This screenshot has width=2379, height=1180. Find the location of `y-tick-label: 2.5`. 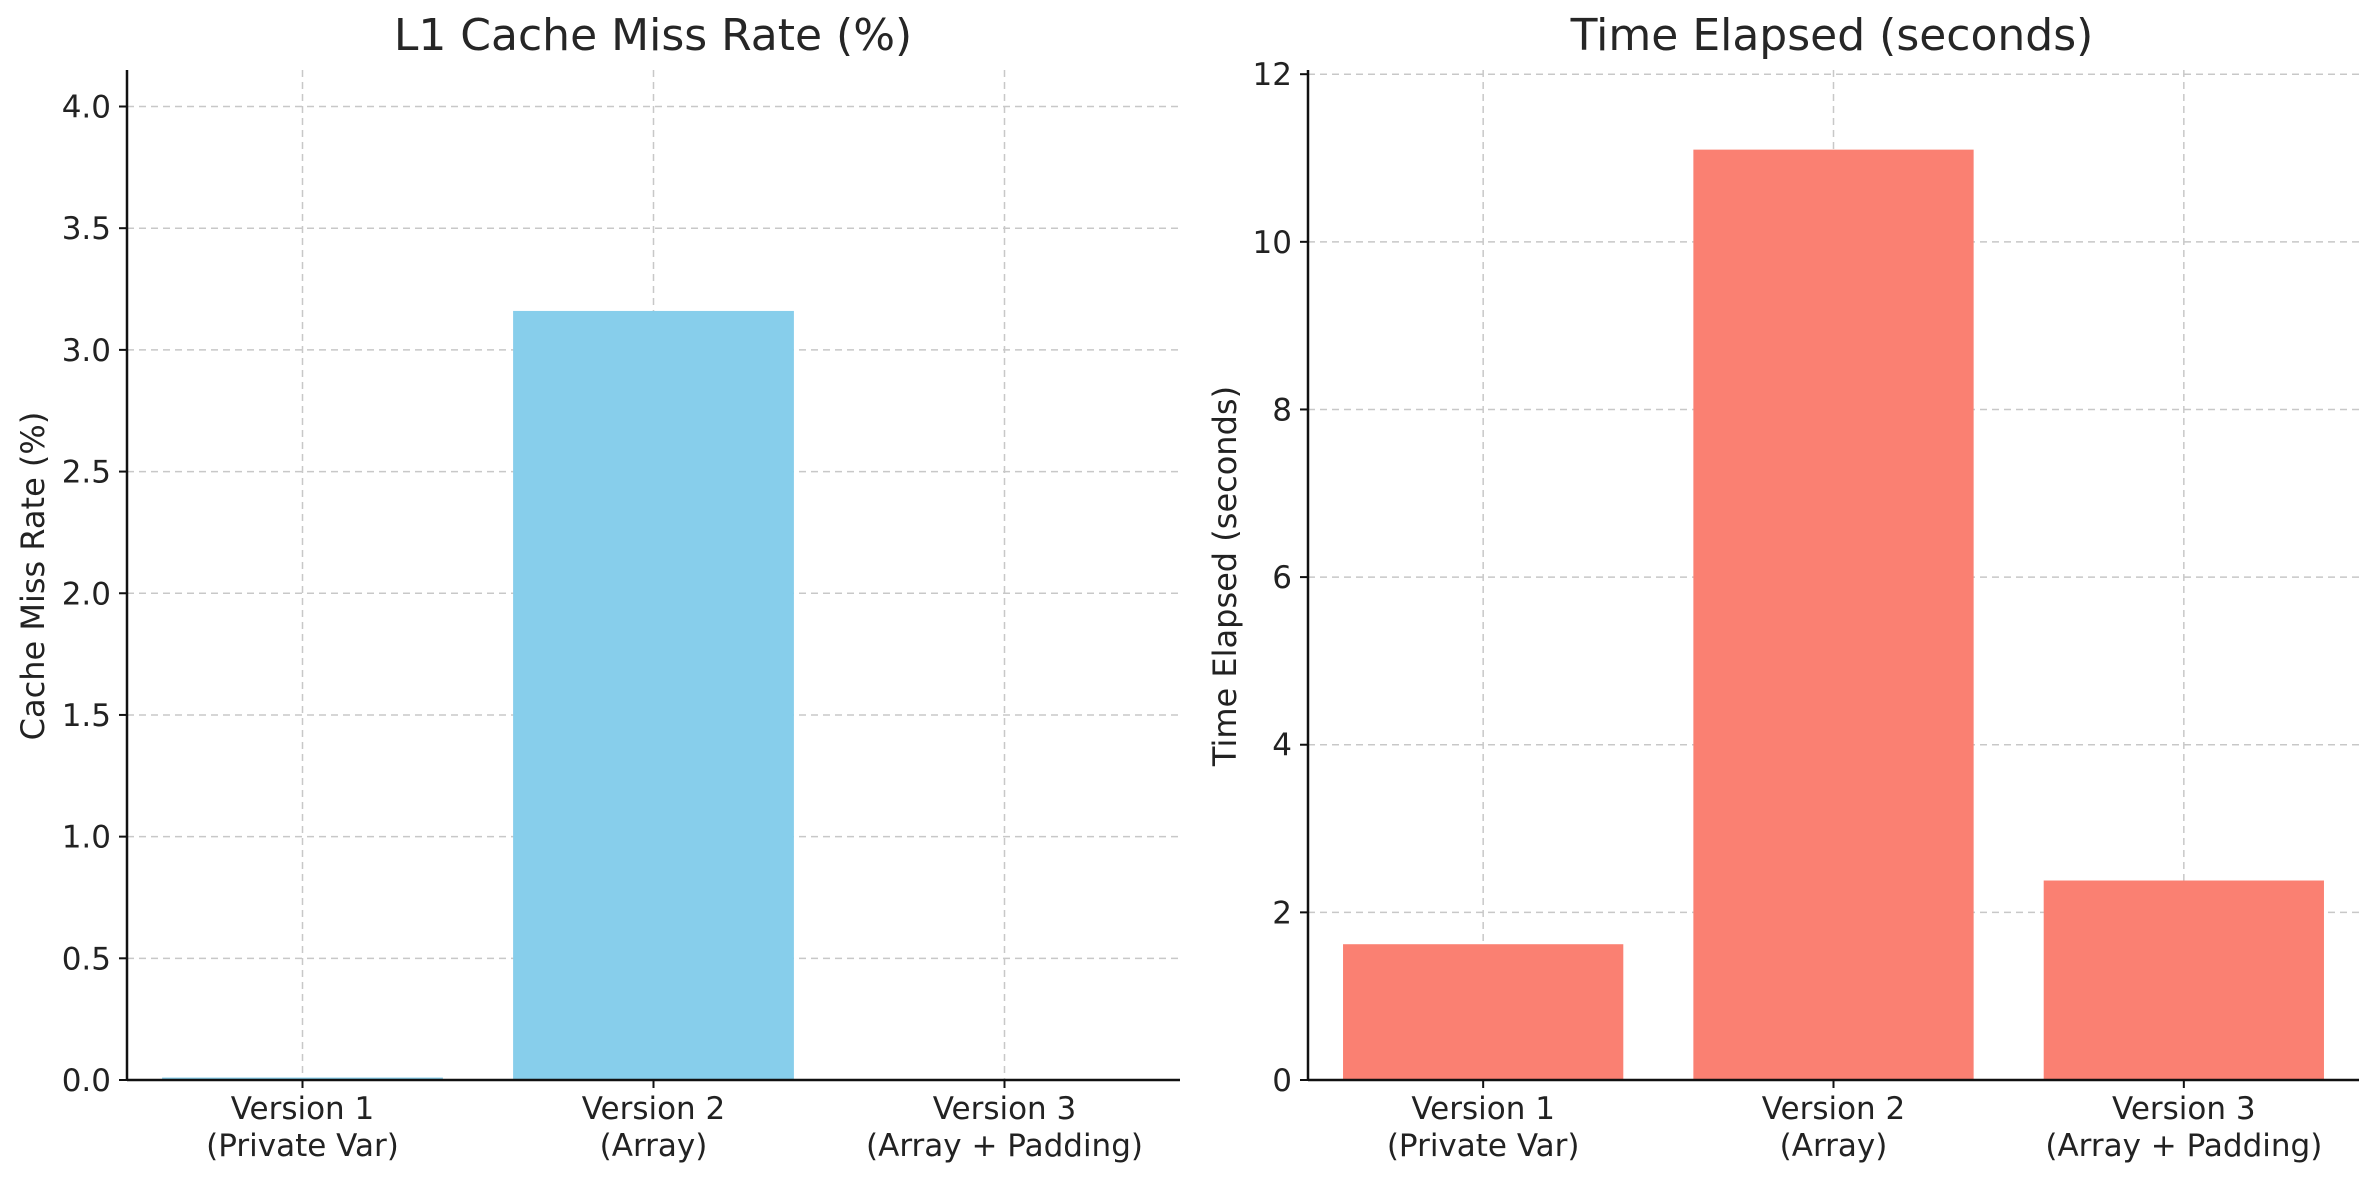

y-tick-label: 2.5 is located at coordinates (86, 473).